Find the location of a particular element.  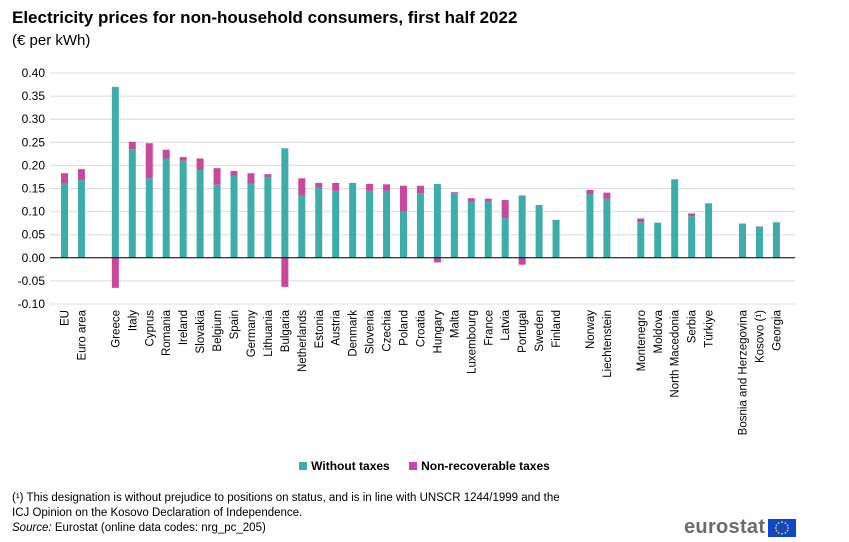

x-tick-label: Netherlands is located at coordinates (303, 341).